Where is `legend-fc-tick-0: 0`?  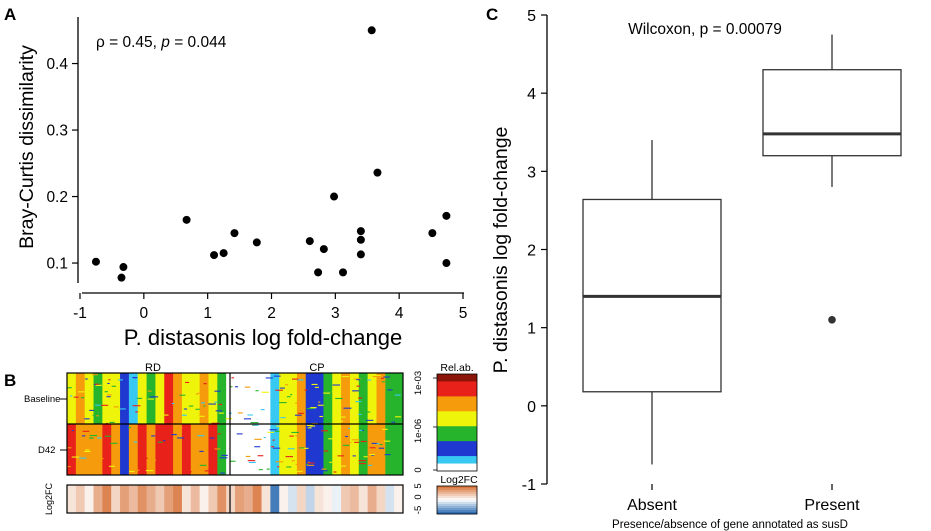
legend-fc-tick-0: 0 is located at coordinates (418, 496).